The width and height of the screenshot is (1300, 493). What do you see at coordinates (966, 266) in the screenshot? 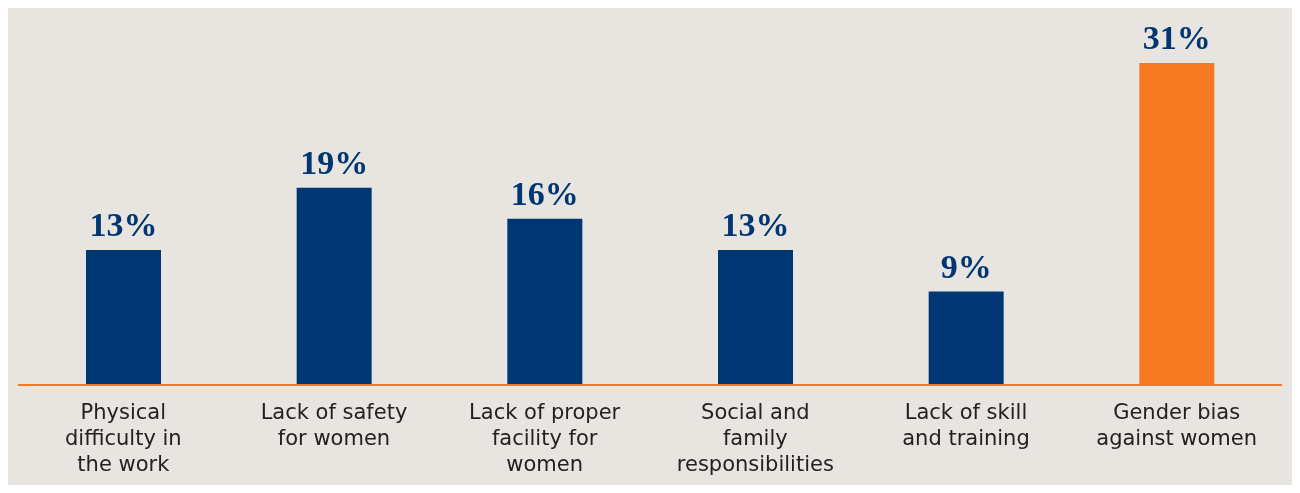
I see `data-label: 9%` at bounding box center [966, 266].